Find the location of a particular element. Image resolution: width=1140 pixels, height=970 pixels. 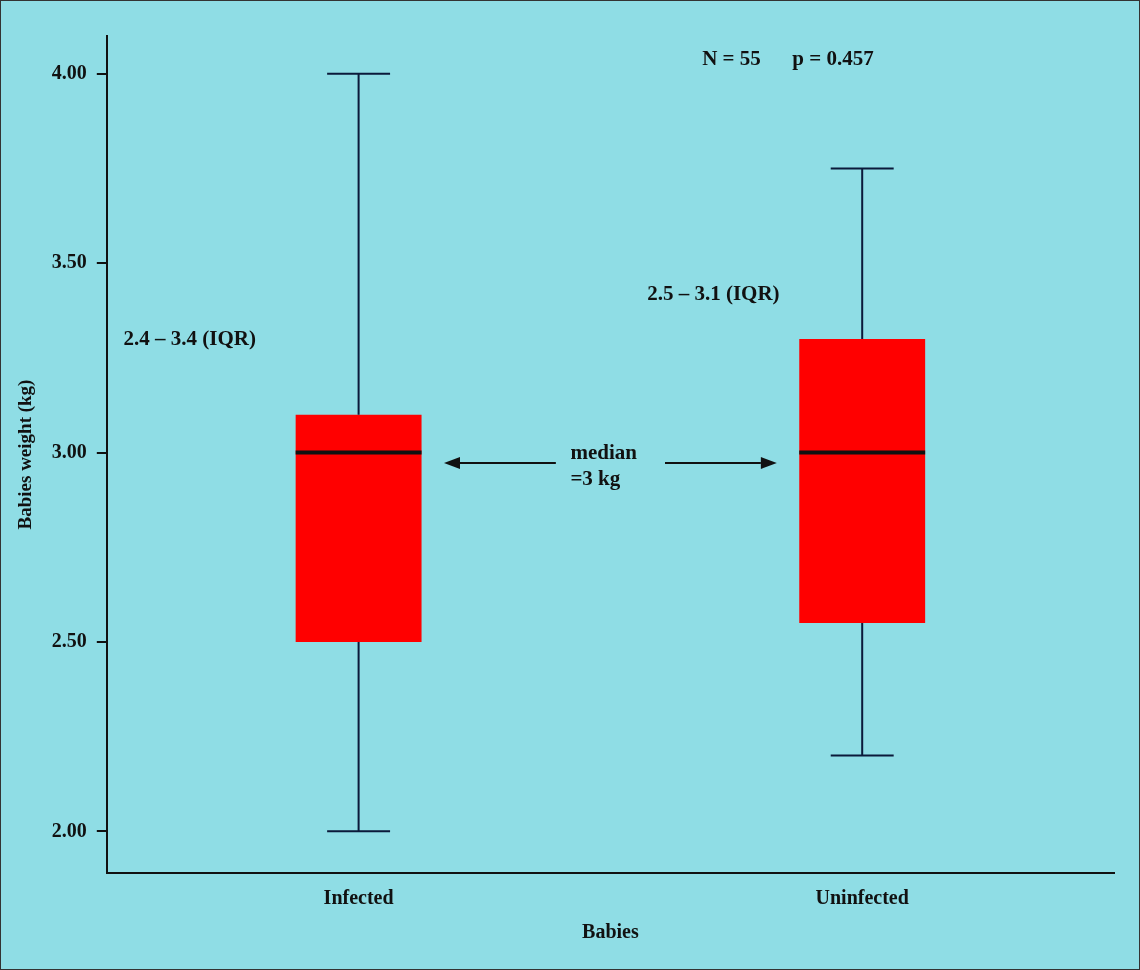

annotation: median =3 kg is located at coordinates (603, 464).